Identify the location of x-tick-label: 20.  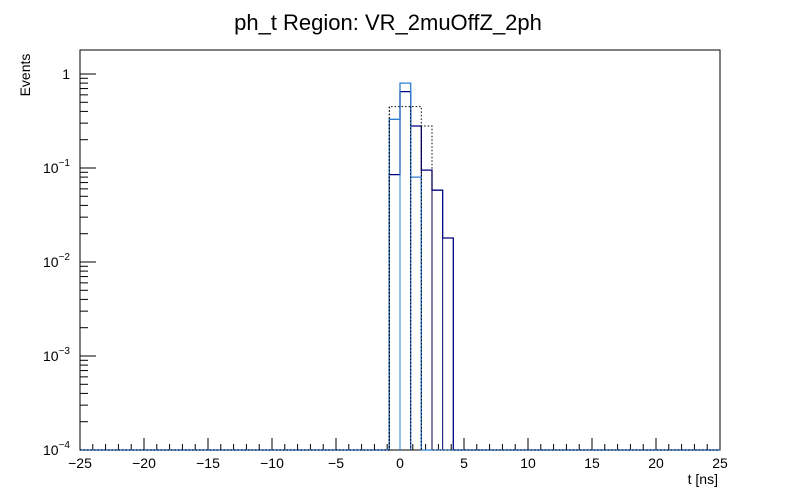
(656, 463).